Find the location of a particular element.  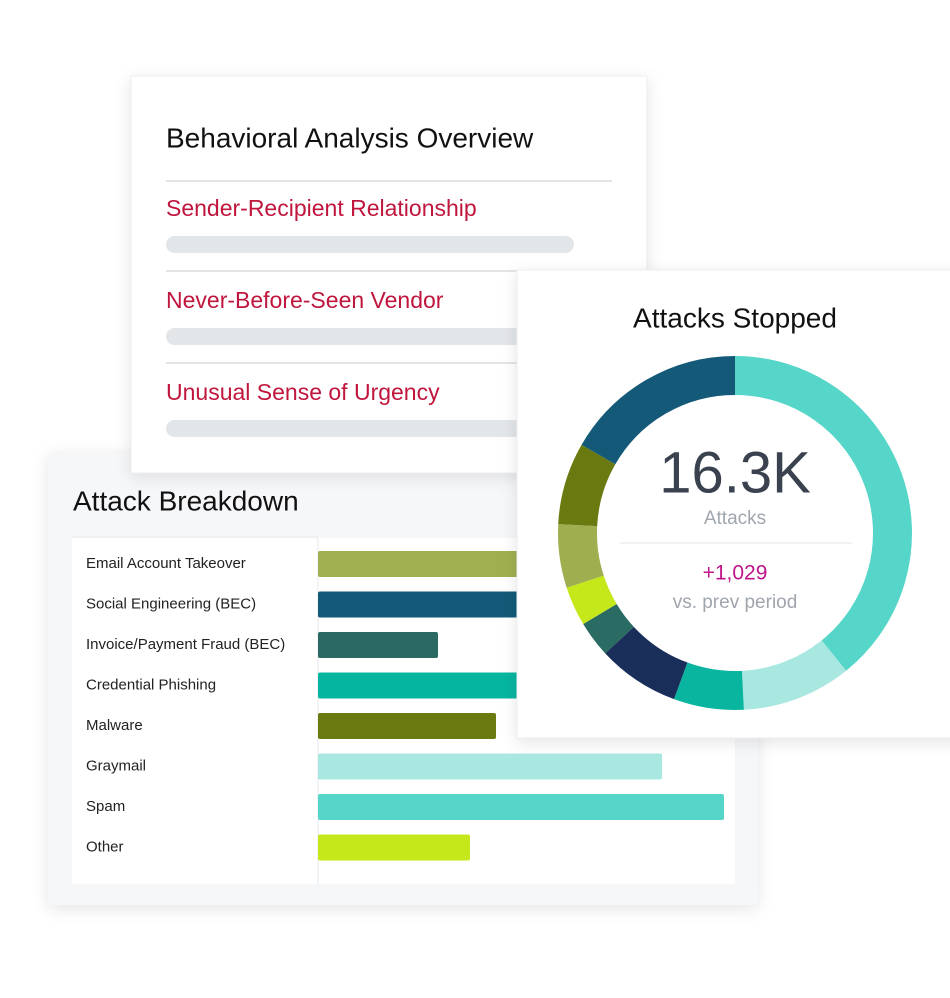

change: +1,029 is located at coordinates (735, 573).